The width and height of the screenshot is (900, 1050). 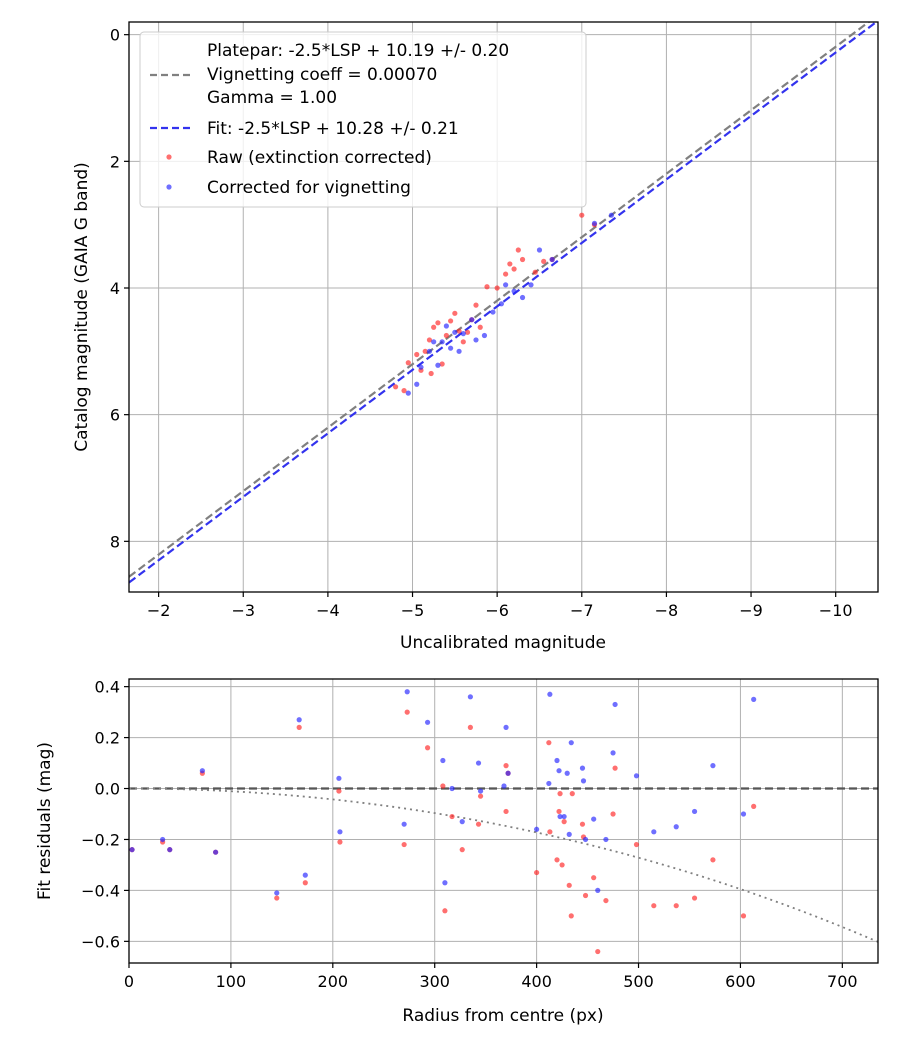 I want to click on legend-gamma: Gamma = 1.00, so click(x=272, y=98).